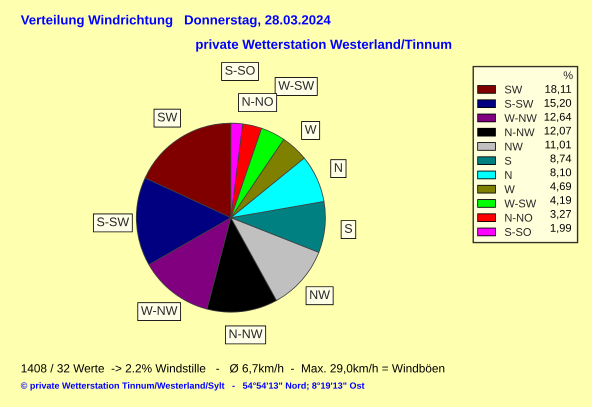 The image size is (592, 407). Describe the element at coordinates (561, 187) in the screenshot. I see `data-label: 4,69` at that location.